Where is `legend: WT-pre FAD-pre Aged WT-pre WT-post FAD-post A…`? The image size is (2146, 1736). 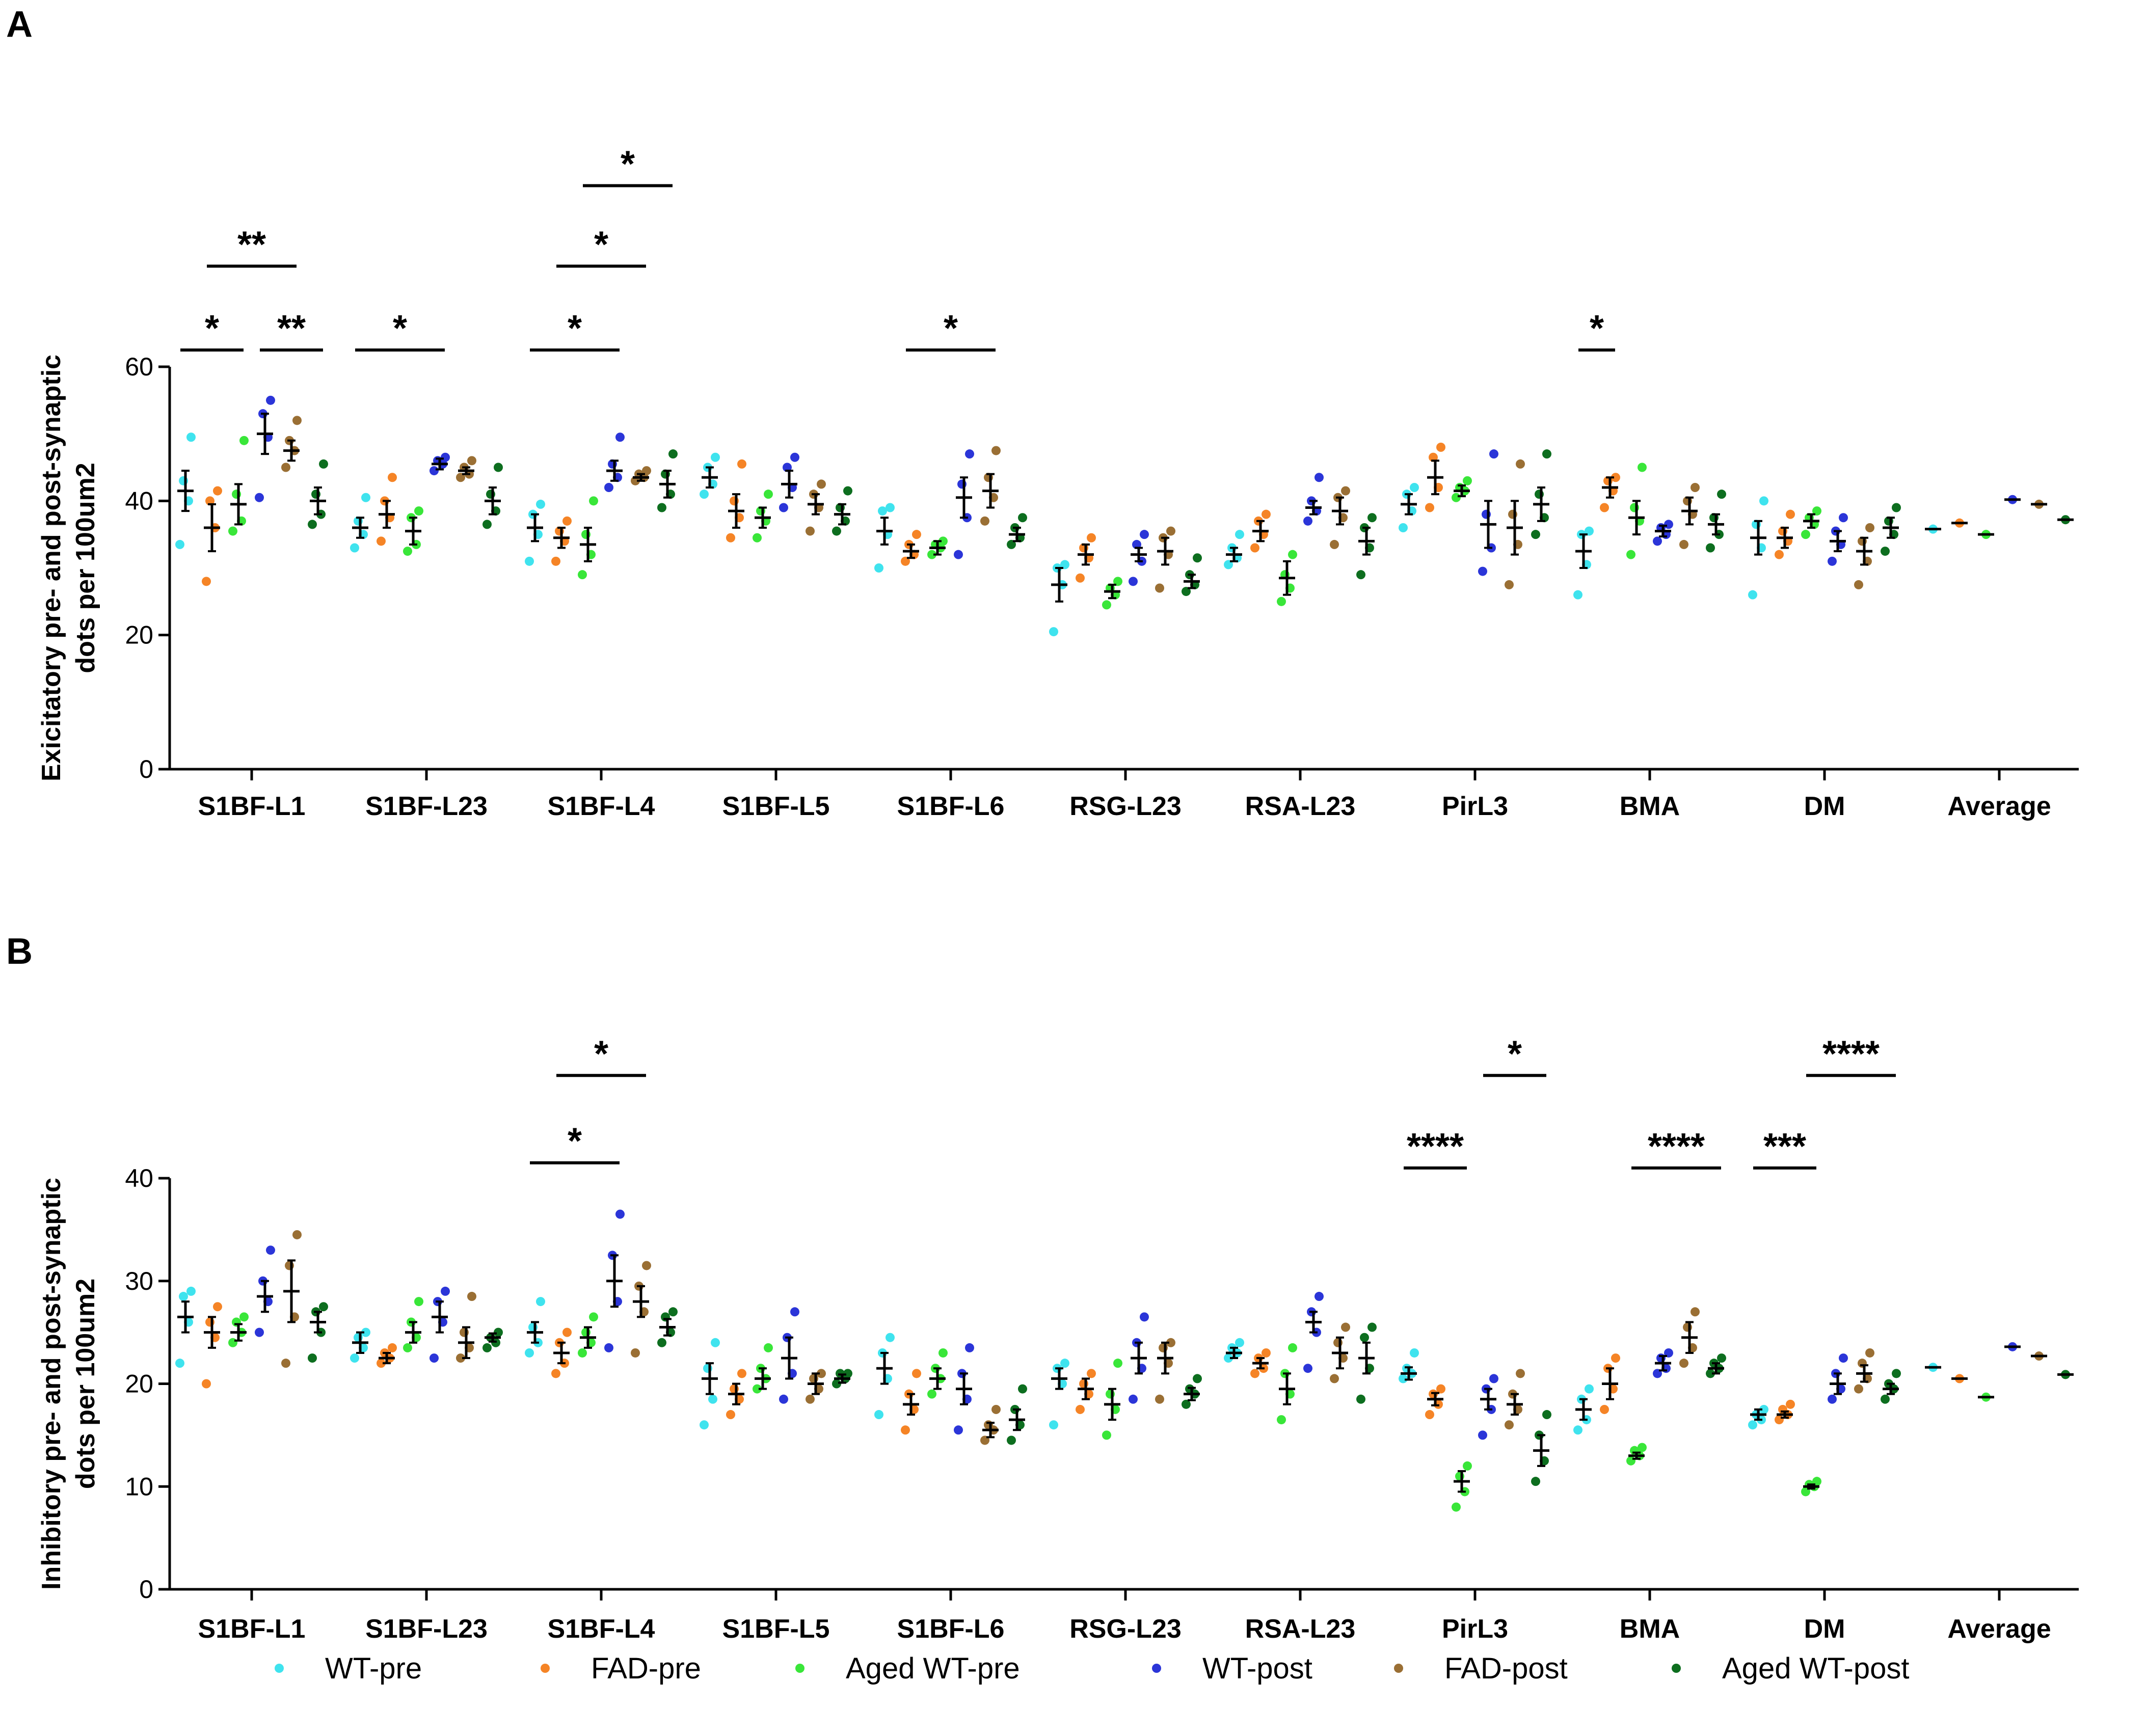 legend: WT-pre FAD-pre Aged WT-pre WT-post FAD-post A… is located at coordinates (1092, 1668).